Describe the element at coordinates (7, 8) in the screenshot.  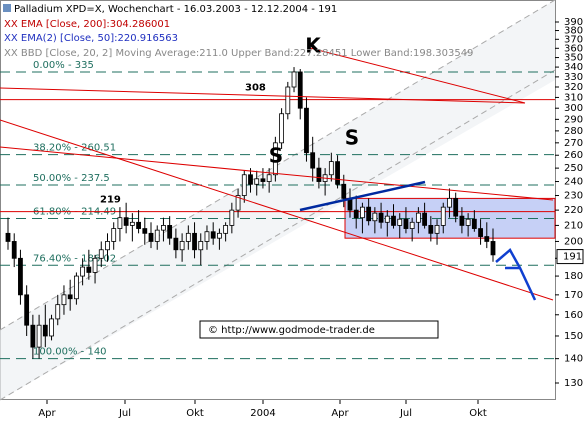
I see `icon` at that location.